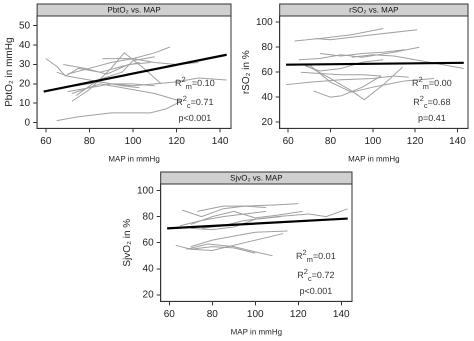 The width and height of the screenshot is (474, 341). What do you see at coordinates (27, 122) in the screenshot?
I see `y-tick-label: 0` at bounding box center [27, 122].